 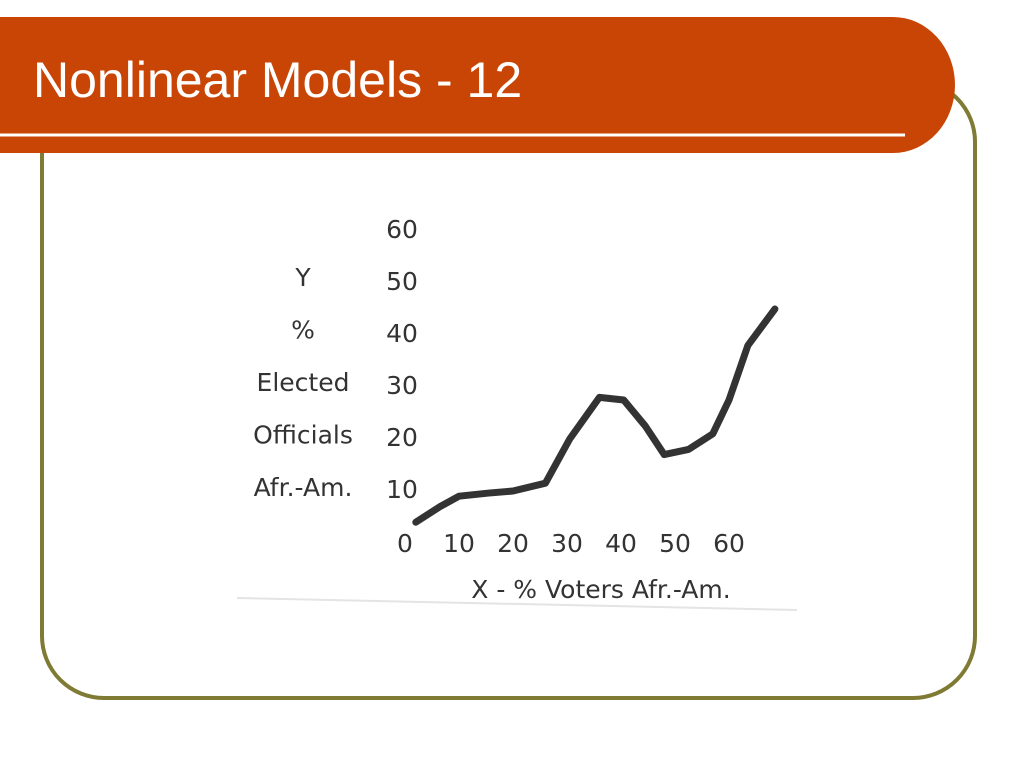 I want to click on y-axis-label: Y, so click(x=302, y=277).